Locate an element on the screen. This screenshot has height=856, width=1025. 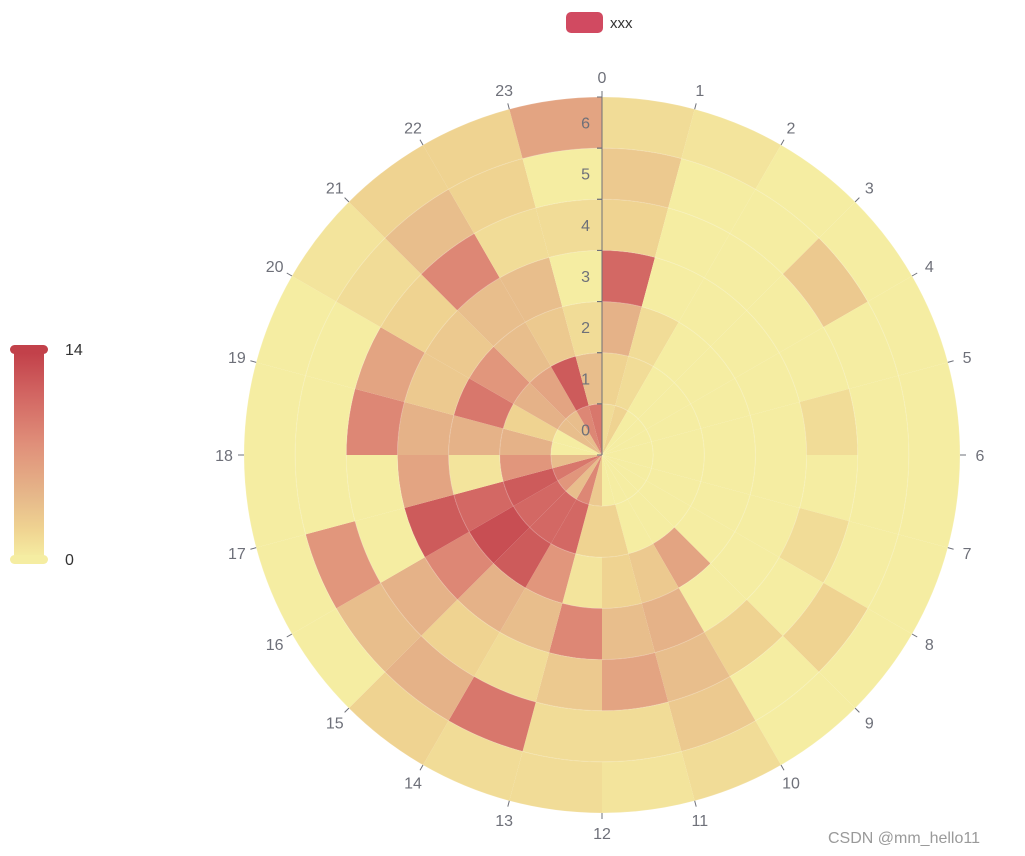
visual-map-top-handle is located at coordinates (29, 349).